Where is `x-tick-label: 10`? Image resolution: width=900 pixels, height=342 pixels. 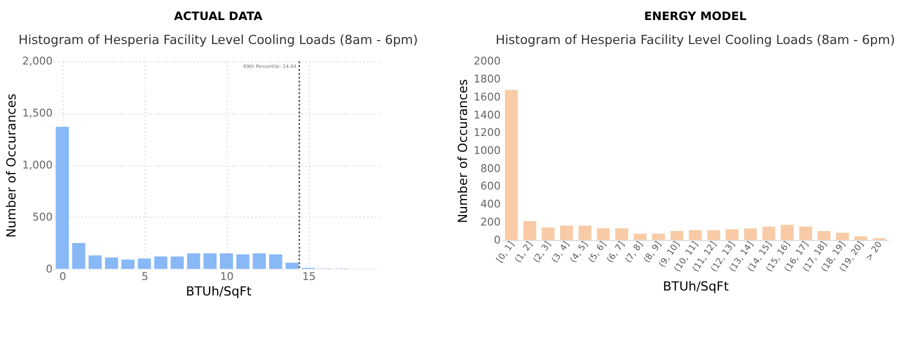 x-tick-label: 10 is located at coordinates (227, 277).